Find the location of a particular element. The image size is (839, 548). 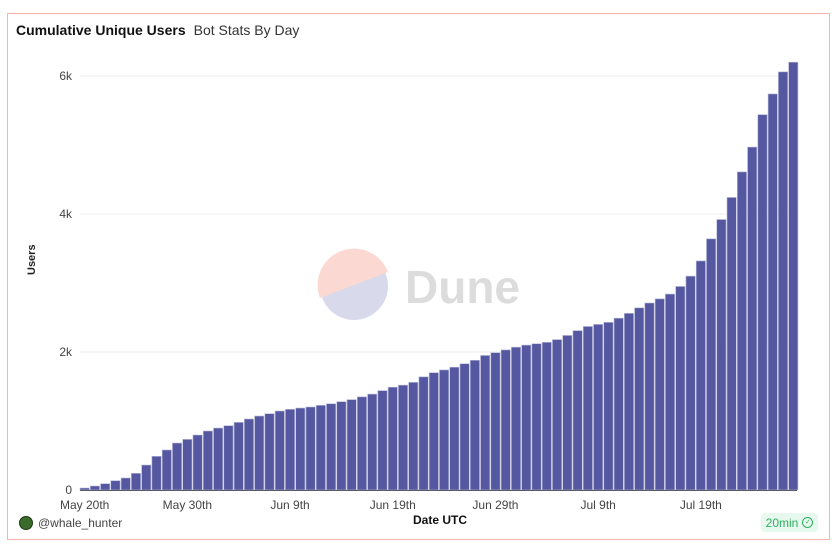

x-tick-label: Jul 9th is located at coordinates (597, 505).